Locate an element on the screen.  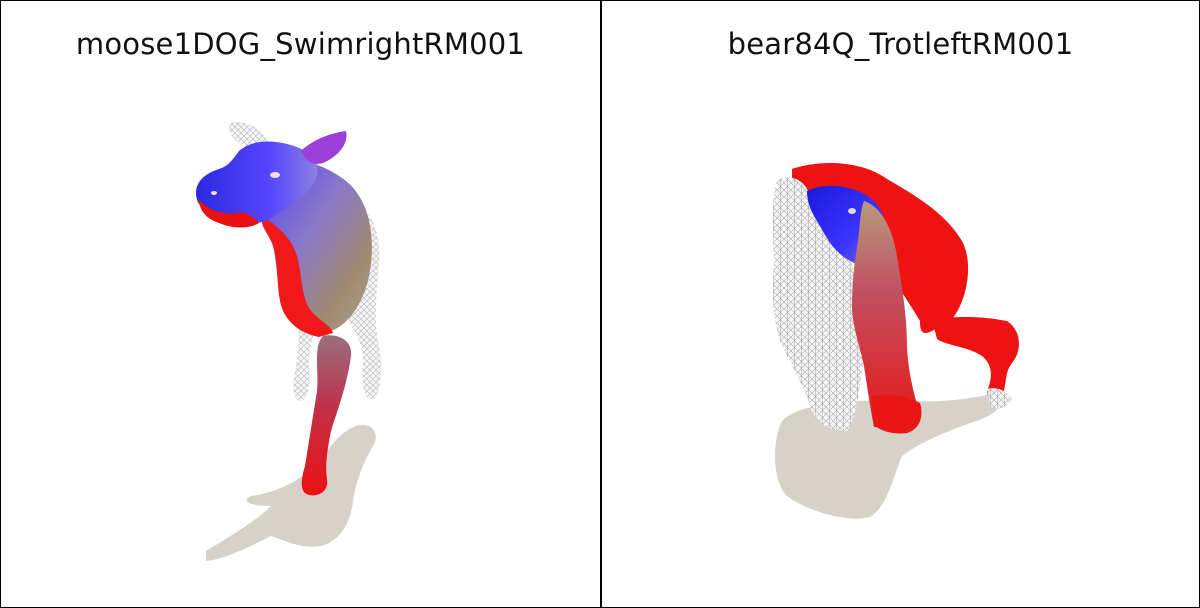
bear-eye is located at coordinates (852, 211).